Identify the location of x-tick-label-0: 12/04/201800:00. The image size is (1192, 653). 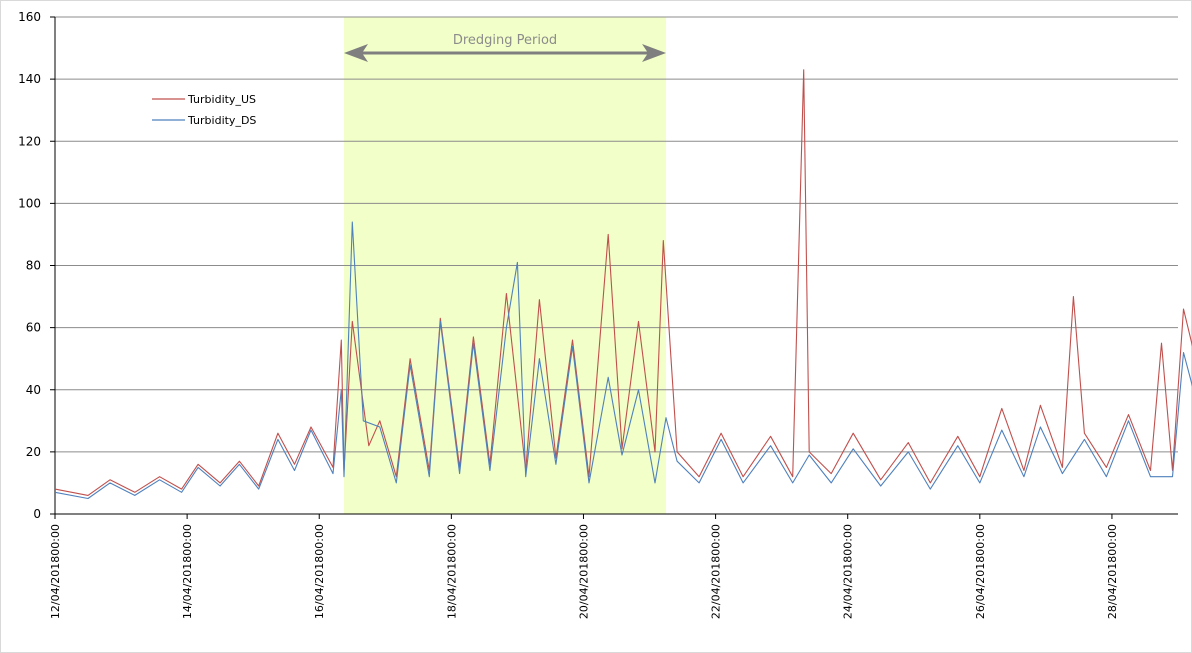
(55, 571).